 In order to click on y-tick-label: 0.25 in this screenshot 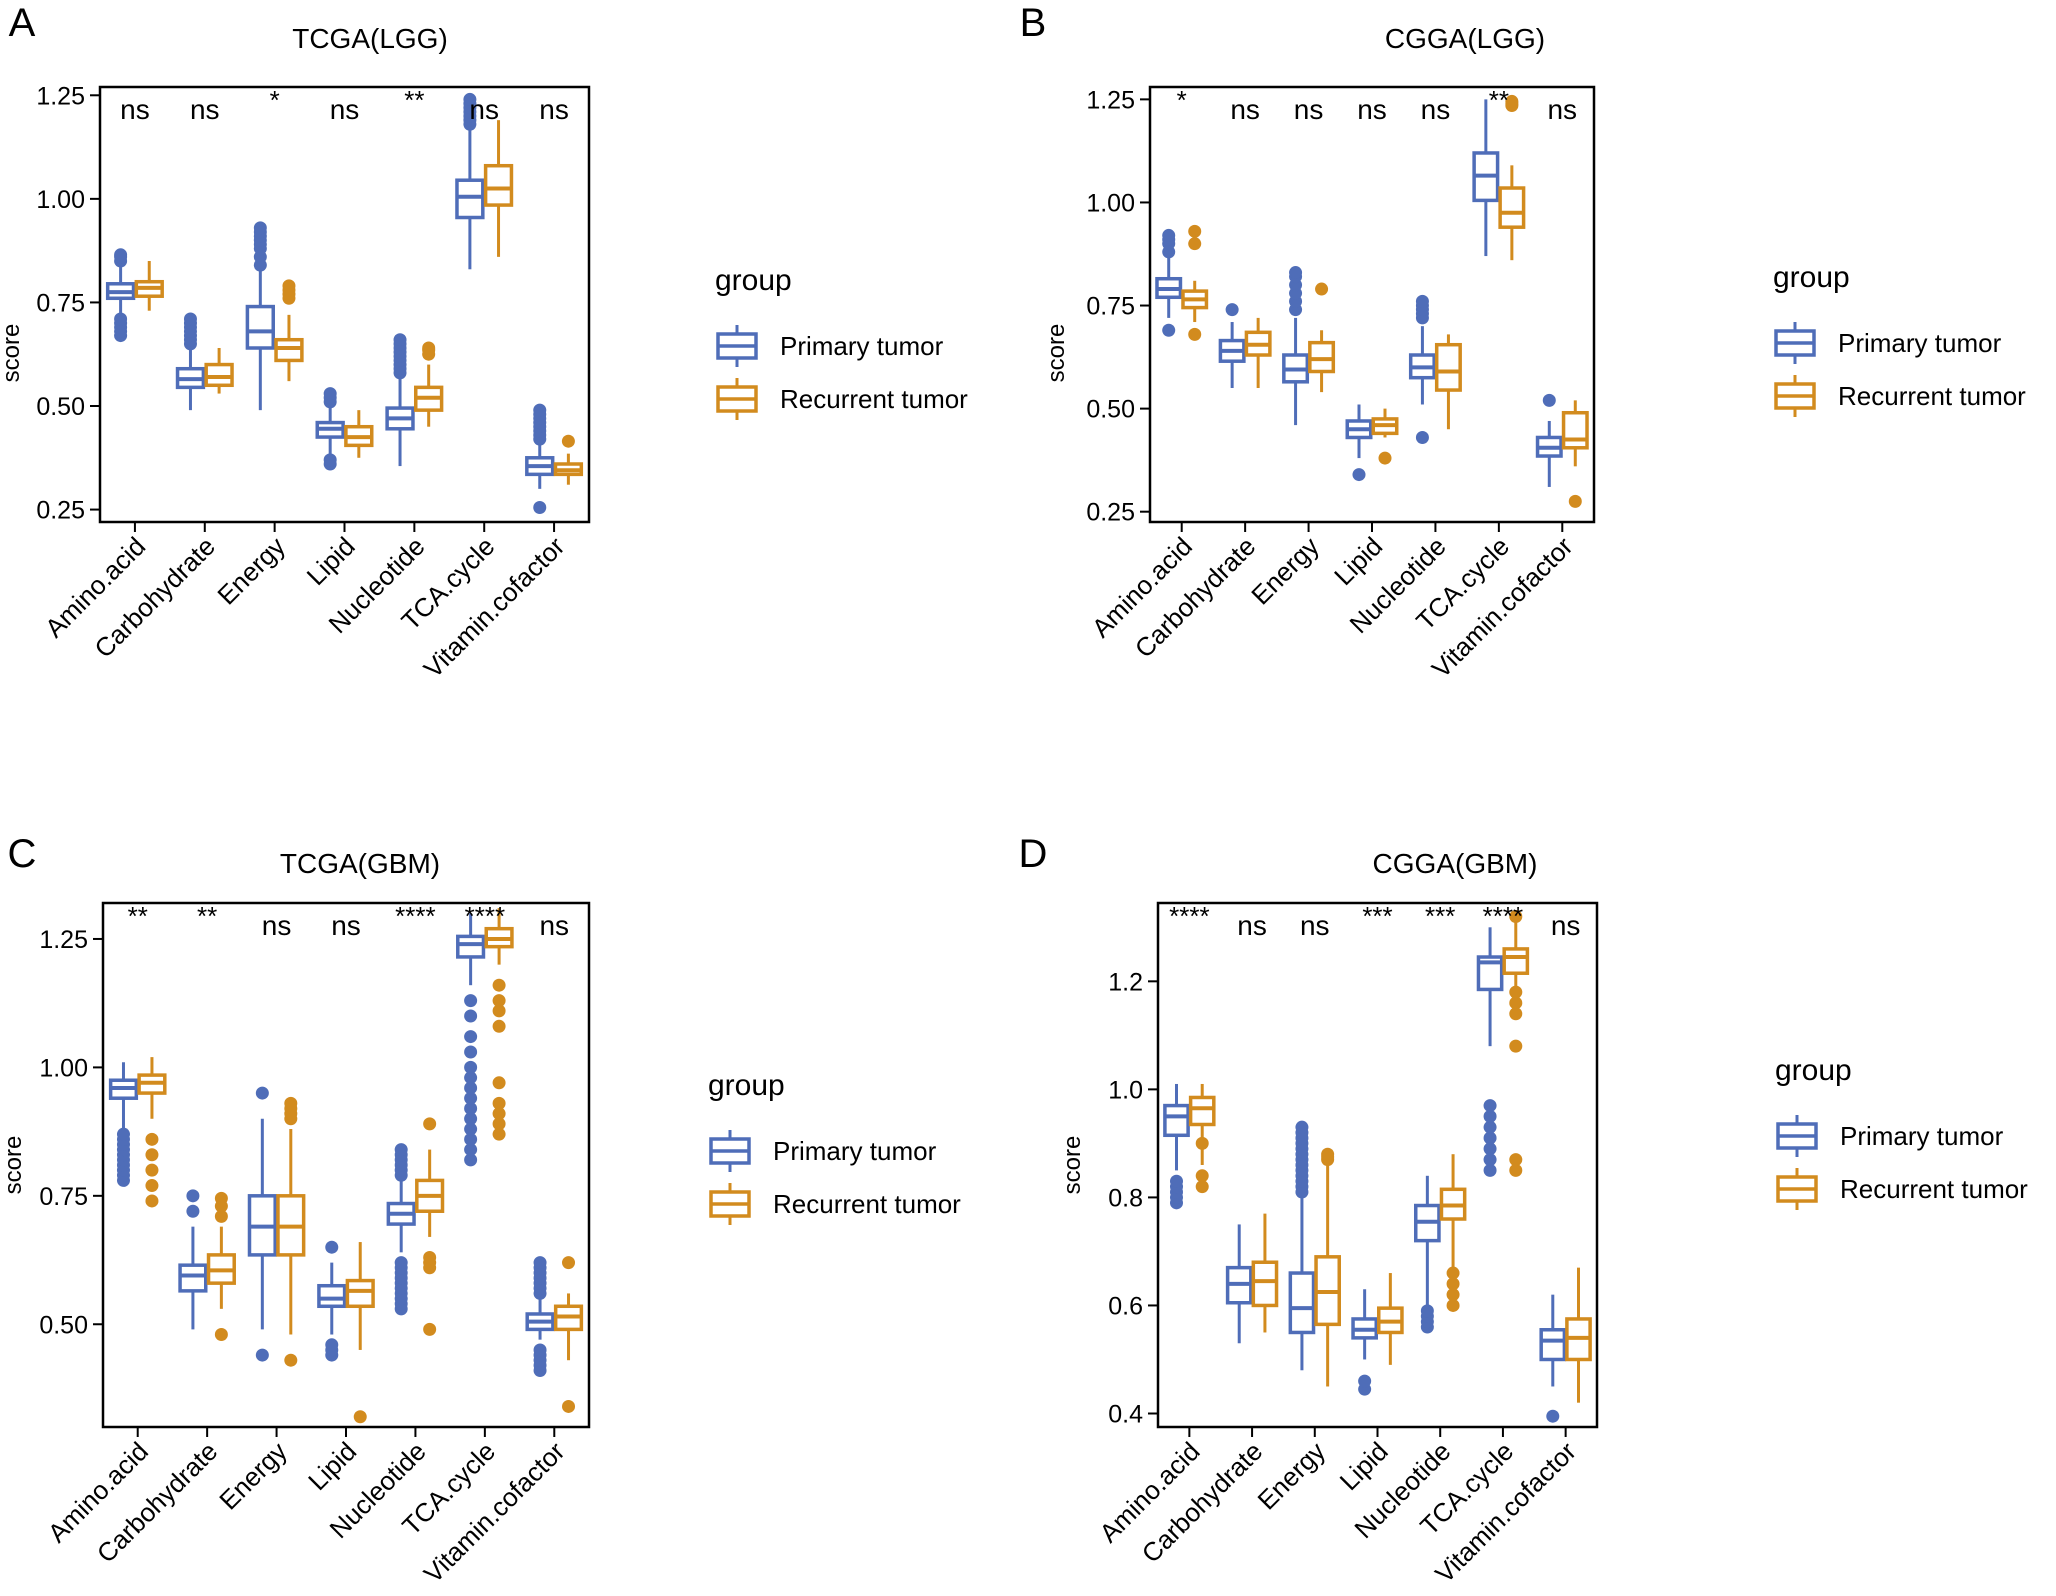, I will do `click(60, 511)`.